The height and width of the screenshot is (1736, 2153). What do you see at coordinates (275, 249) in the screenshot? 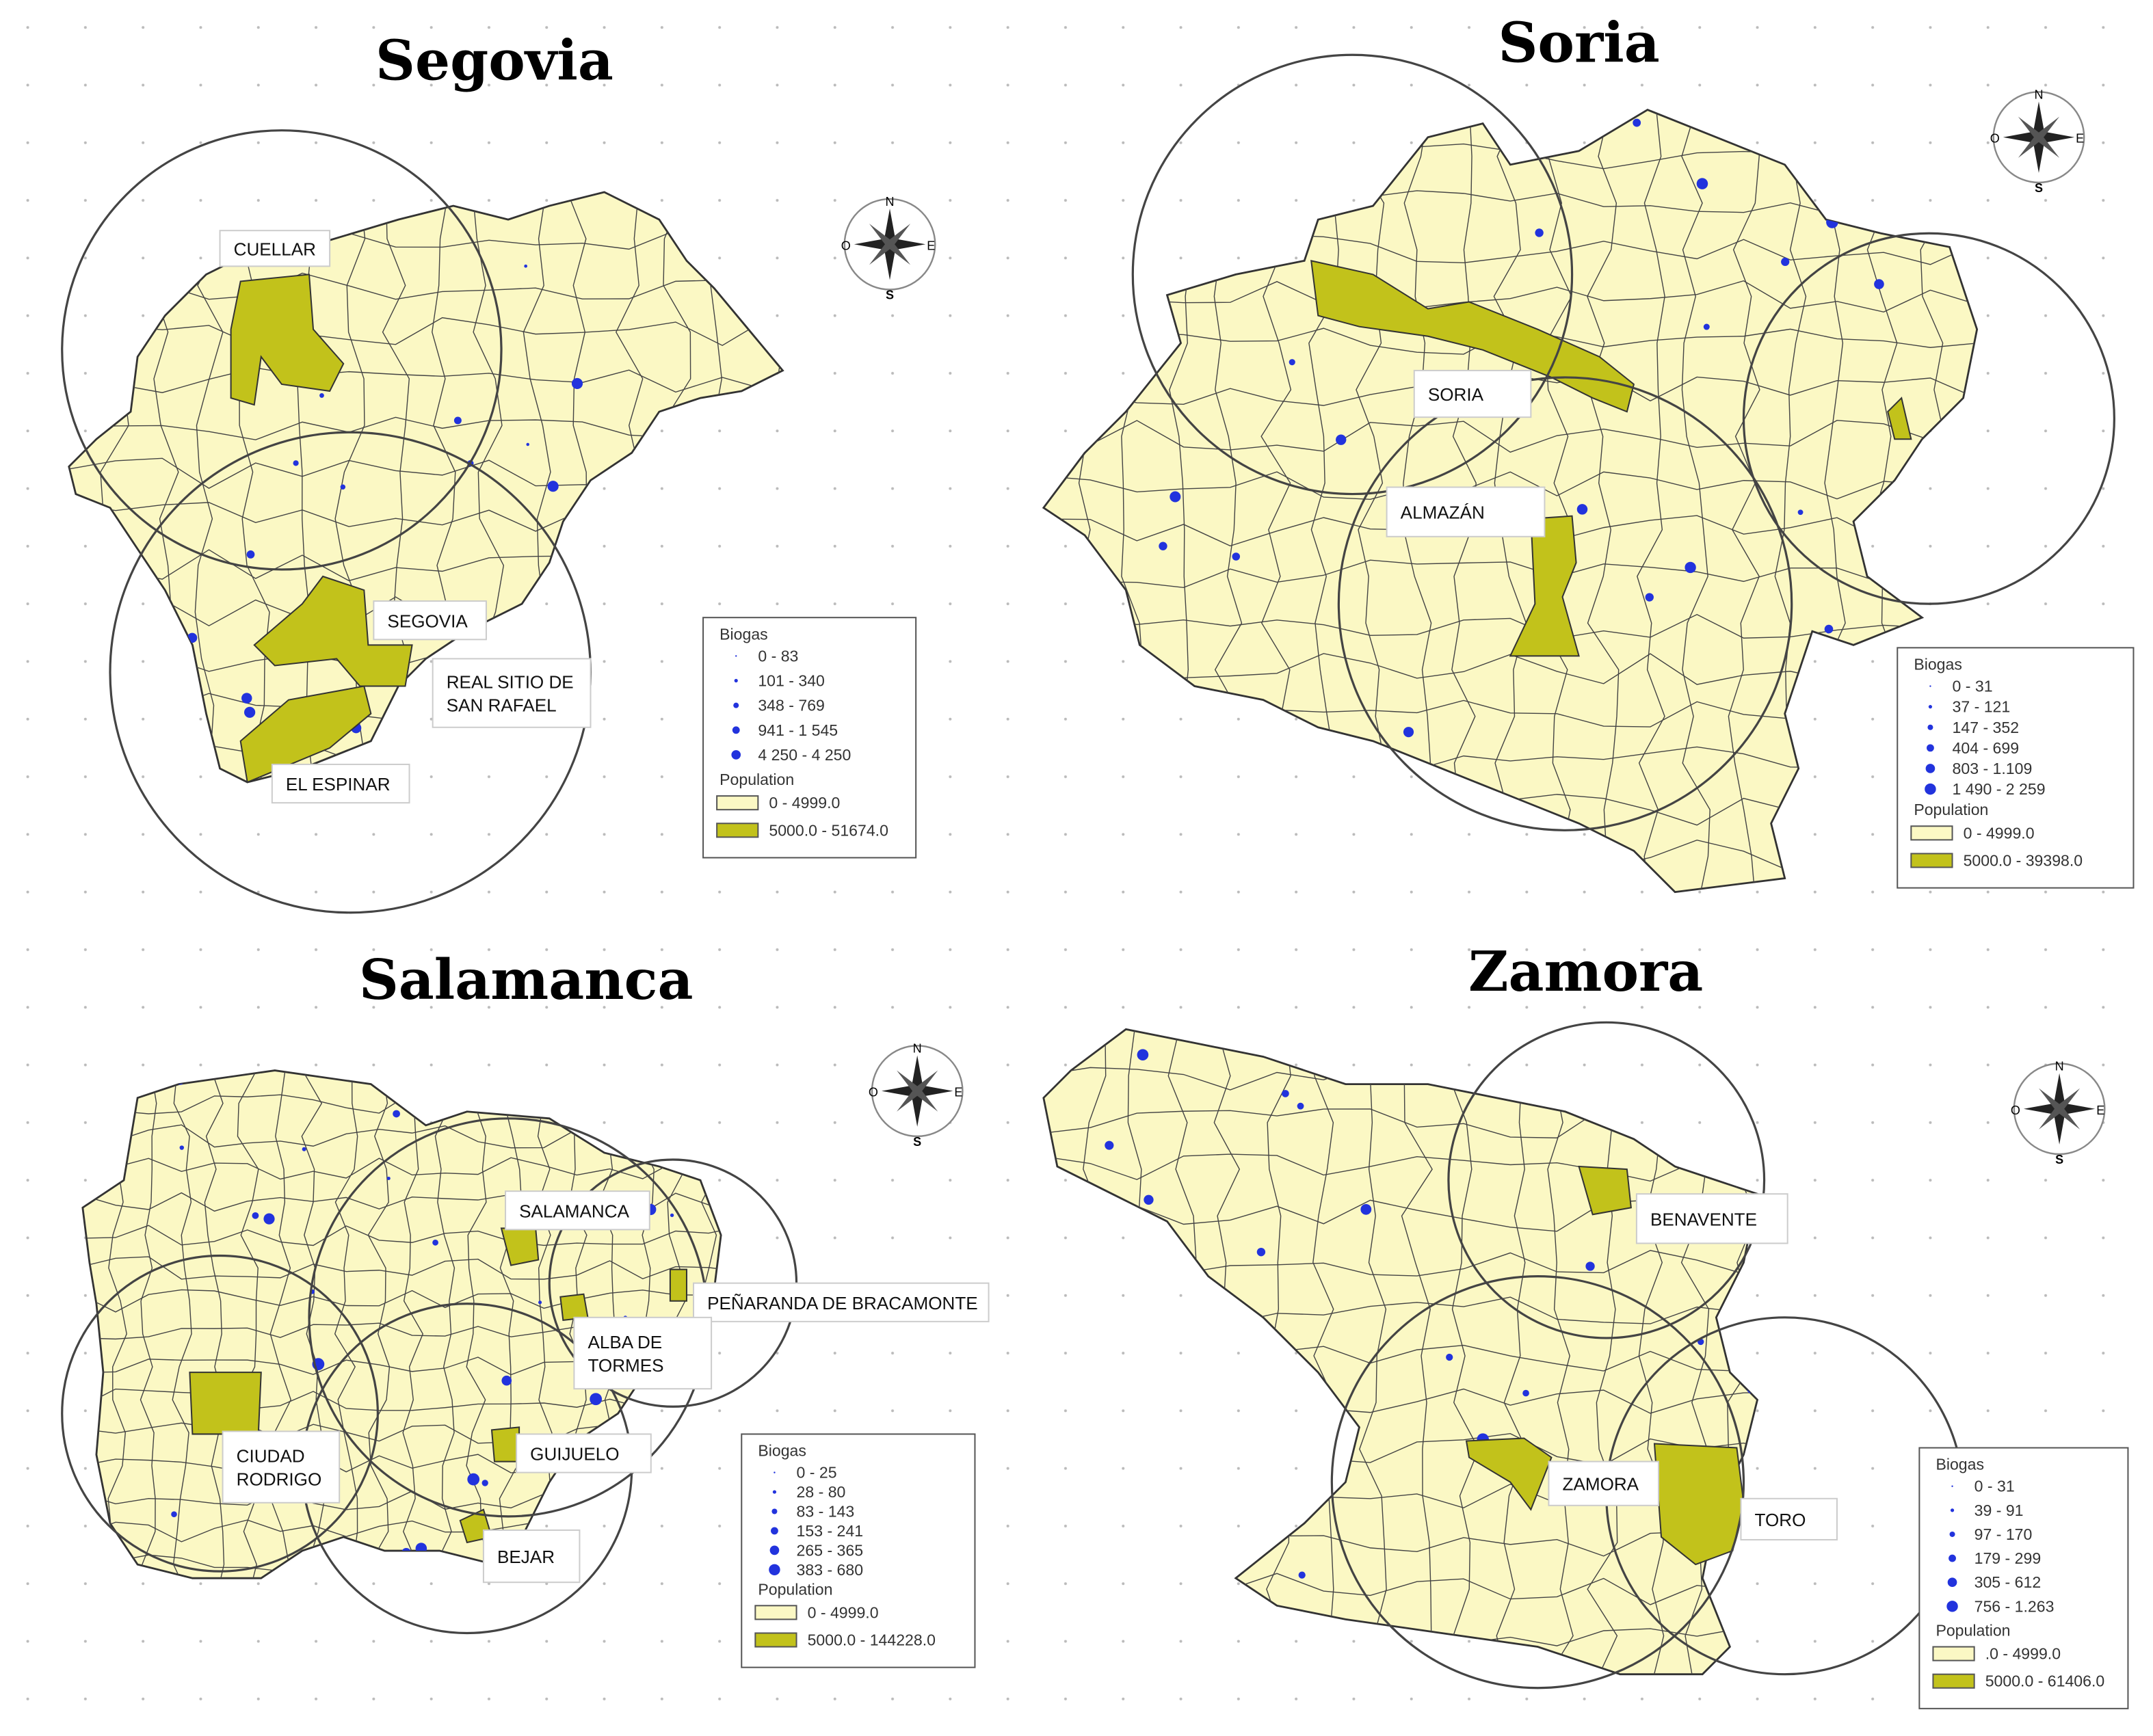
I see `place-label: CUELLAR` at bounding box center [275, 249].